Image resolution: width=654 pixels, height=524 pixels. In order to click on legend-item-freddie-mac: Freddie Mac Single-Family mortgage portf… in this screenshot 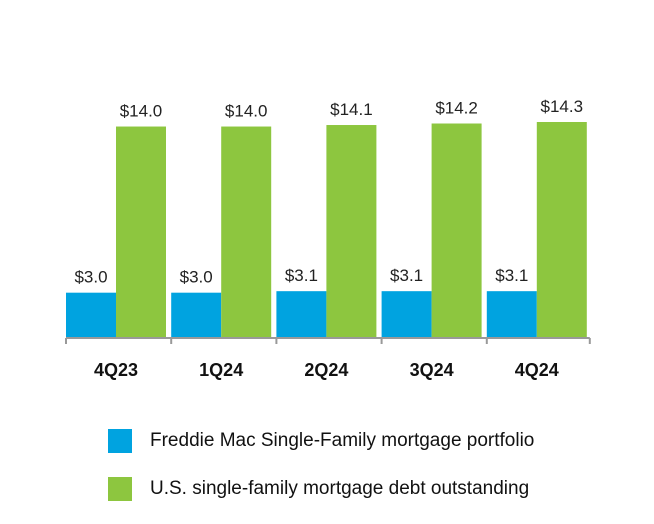, I will do `click(321, 441)`.